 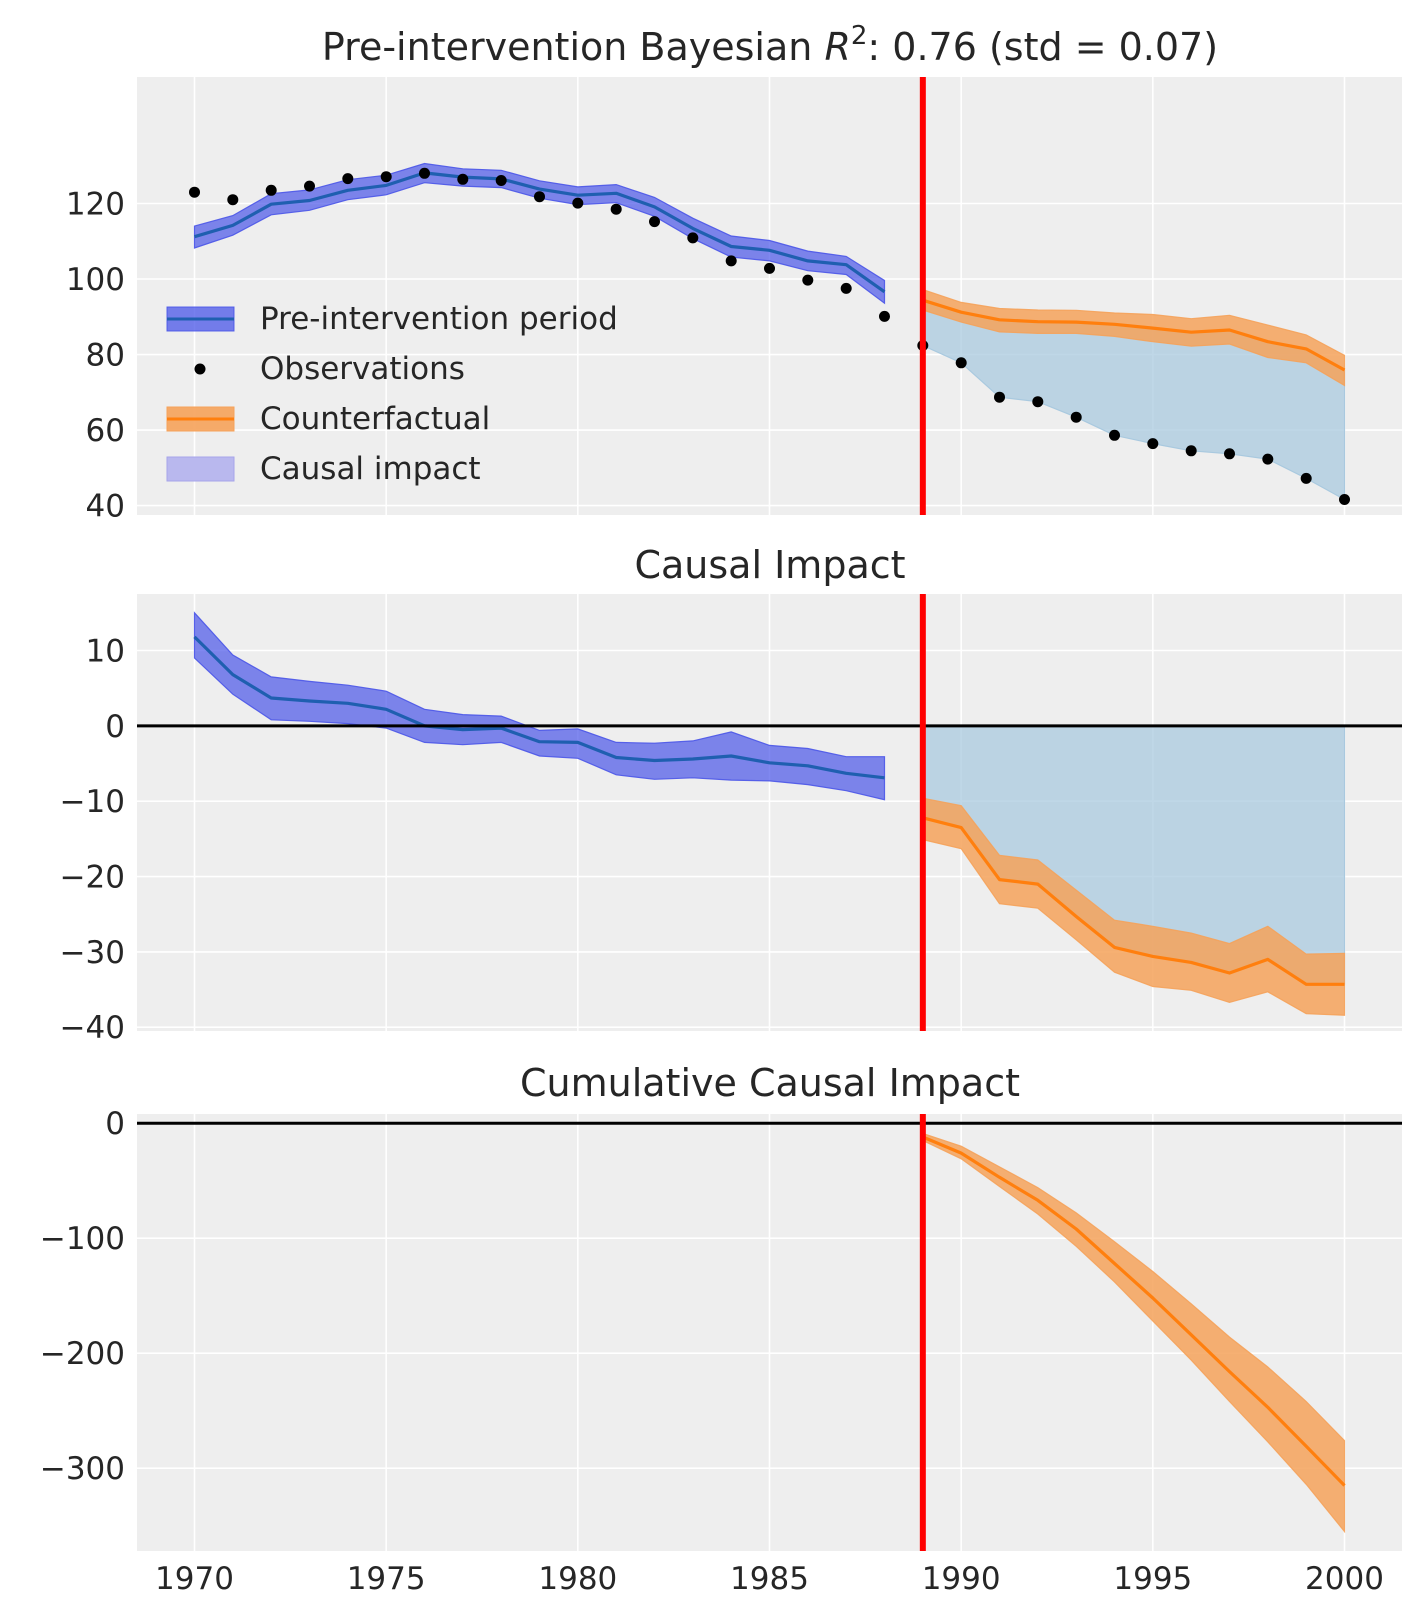 I want to click on x-tick-label: 1980, so click(x=577, y=1579).